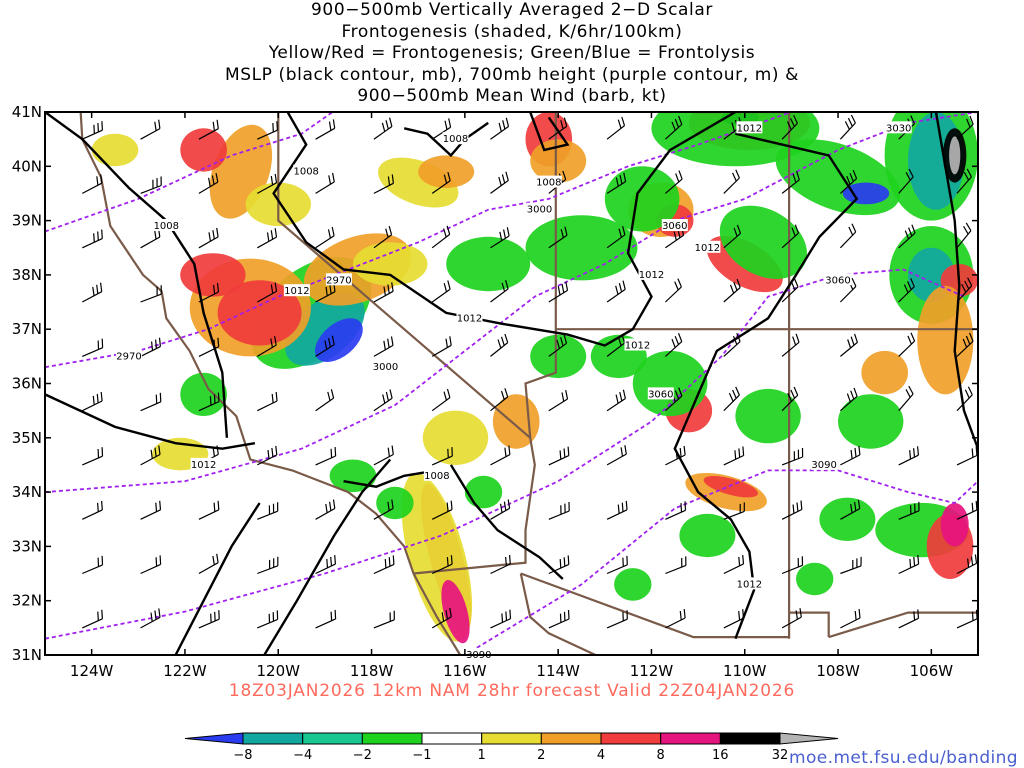  I want to click on colorbar-label: 2, so click(541, 755).